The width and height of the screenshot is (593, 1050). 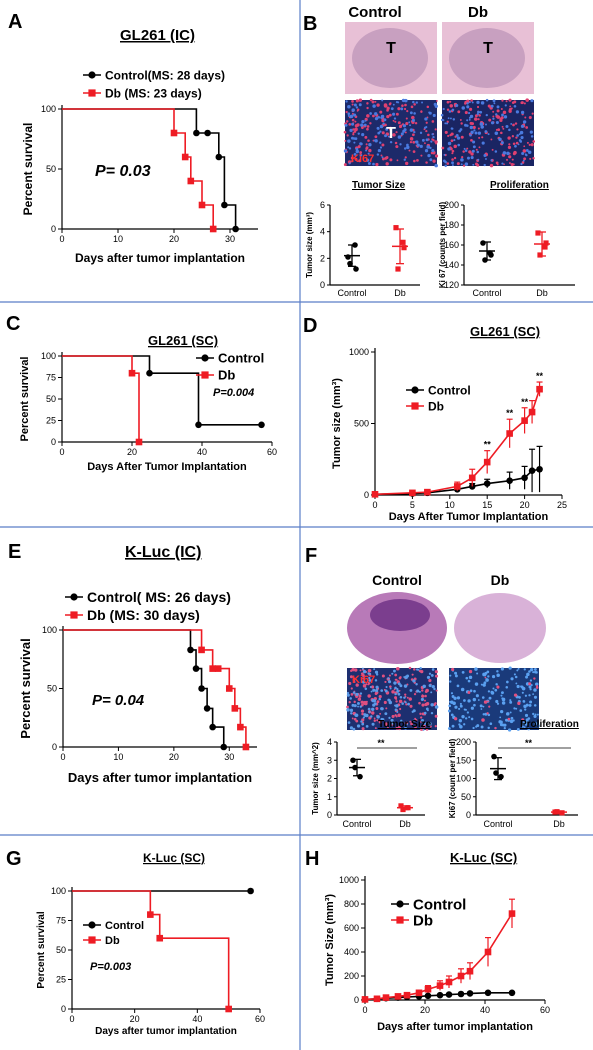 I want to click on series-control: Control, so click(x=163, y=390).